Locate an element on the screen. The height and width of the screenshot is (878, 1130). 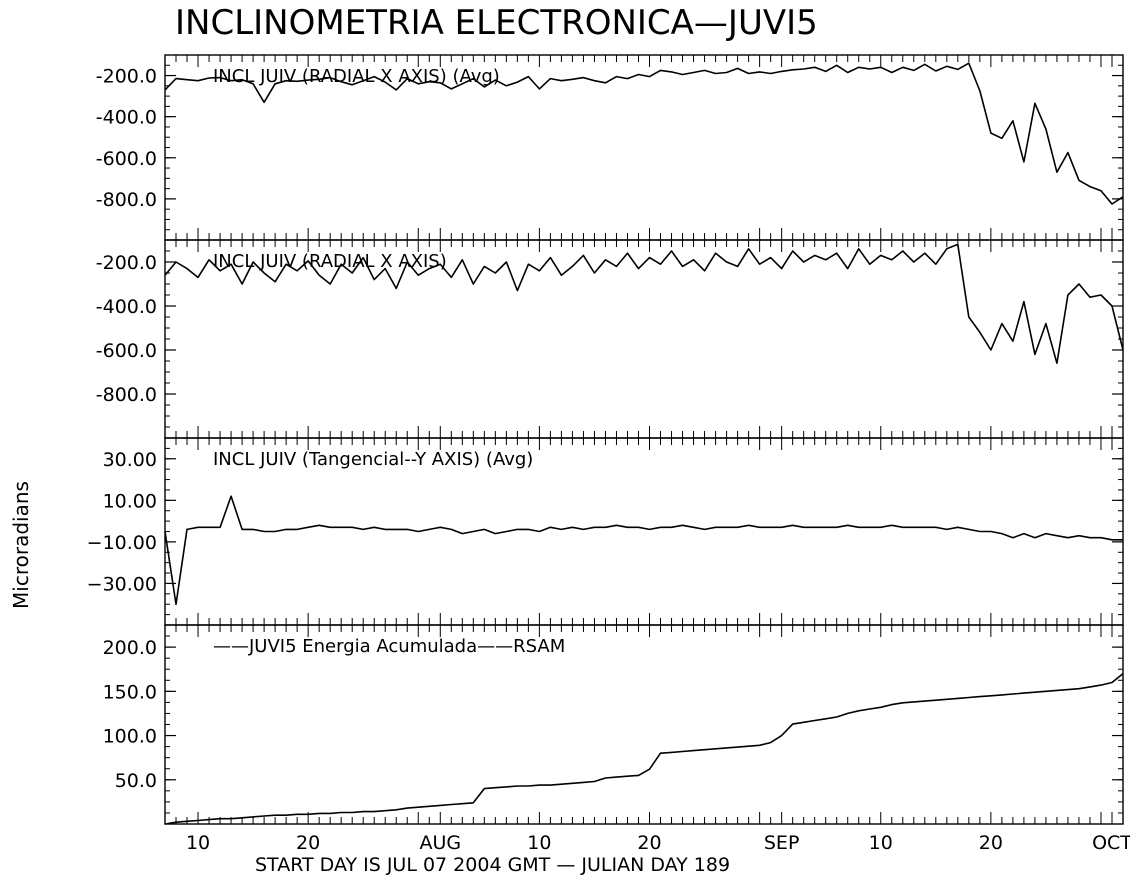
y-tick-label: 50.0 is located at coordinates (136, 781).